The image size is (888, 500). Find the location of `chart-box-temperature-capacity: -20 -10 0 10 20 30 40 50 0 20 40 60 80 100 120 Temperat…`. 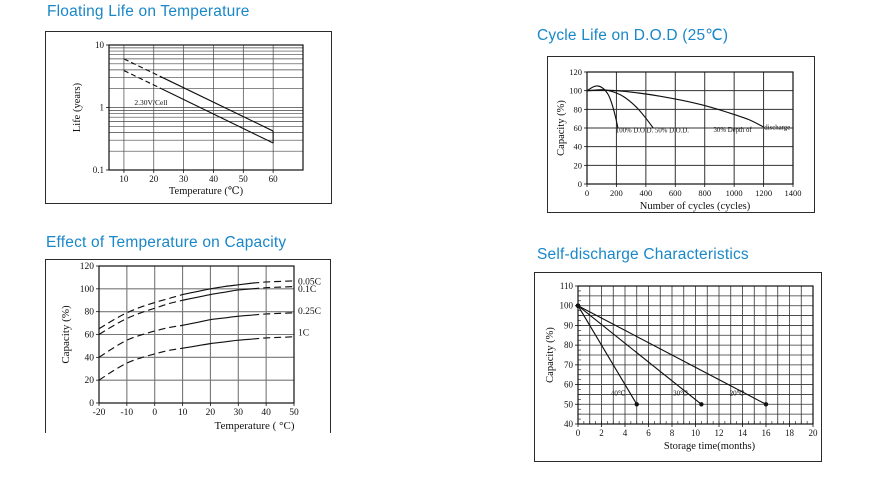

chart-box-temperature-capacity: -20 -10 0 10 20 30 40 50 0 20 40 60 80 100 120 Temperat… is located at coordinates (188, 346).